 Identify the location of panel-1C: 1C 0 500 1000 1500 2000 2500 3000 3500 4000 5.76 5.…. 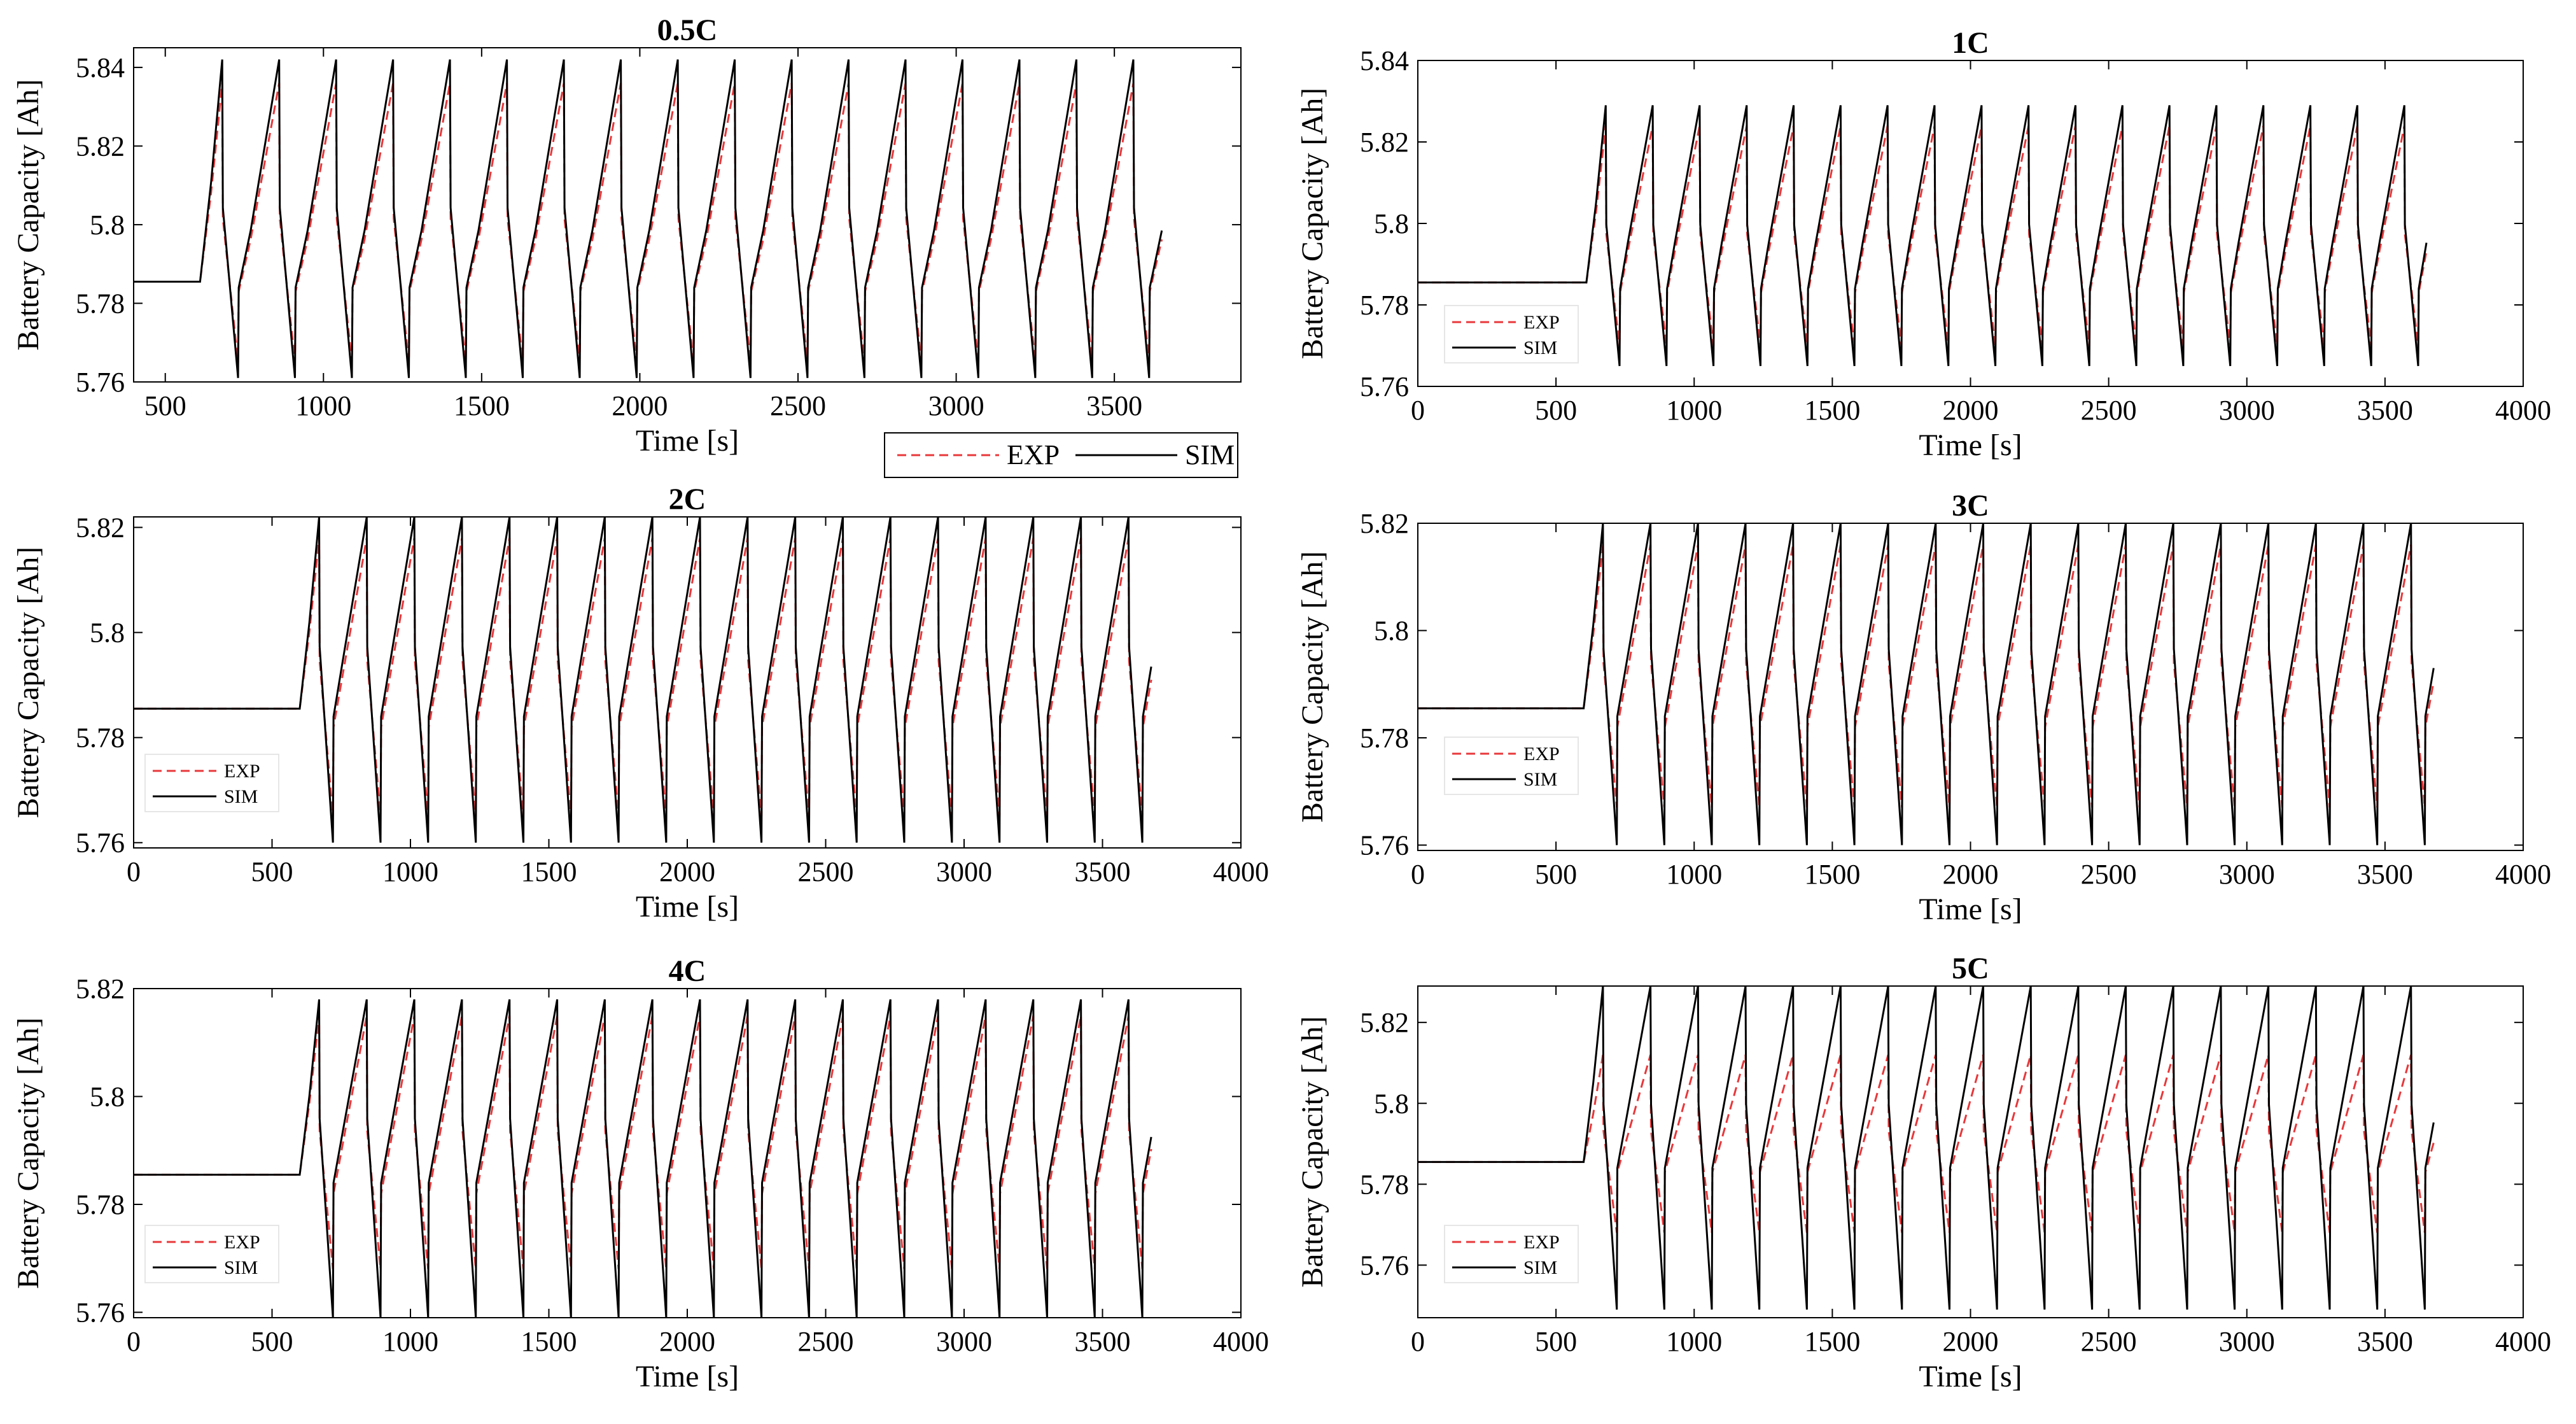
(1923, 244).